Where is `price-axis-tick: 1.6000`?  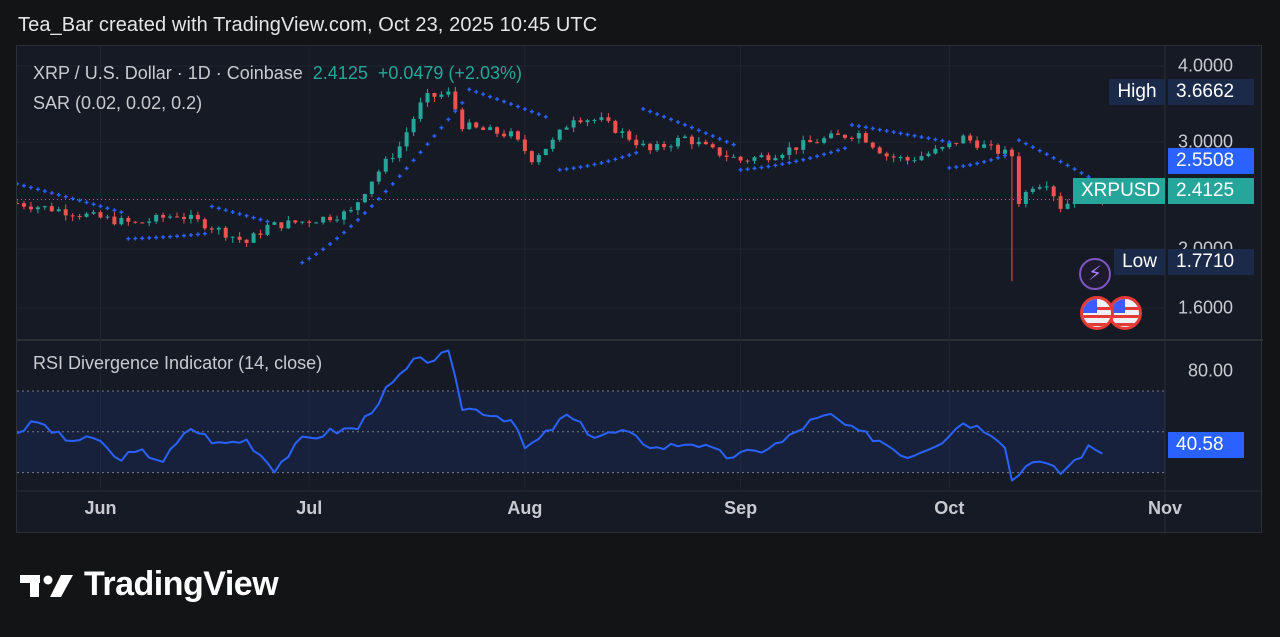 price-axis-tick: 1.6000 is located at coordinates (1205, 307).